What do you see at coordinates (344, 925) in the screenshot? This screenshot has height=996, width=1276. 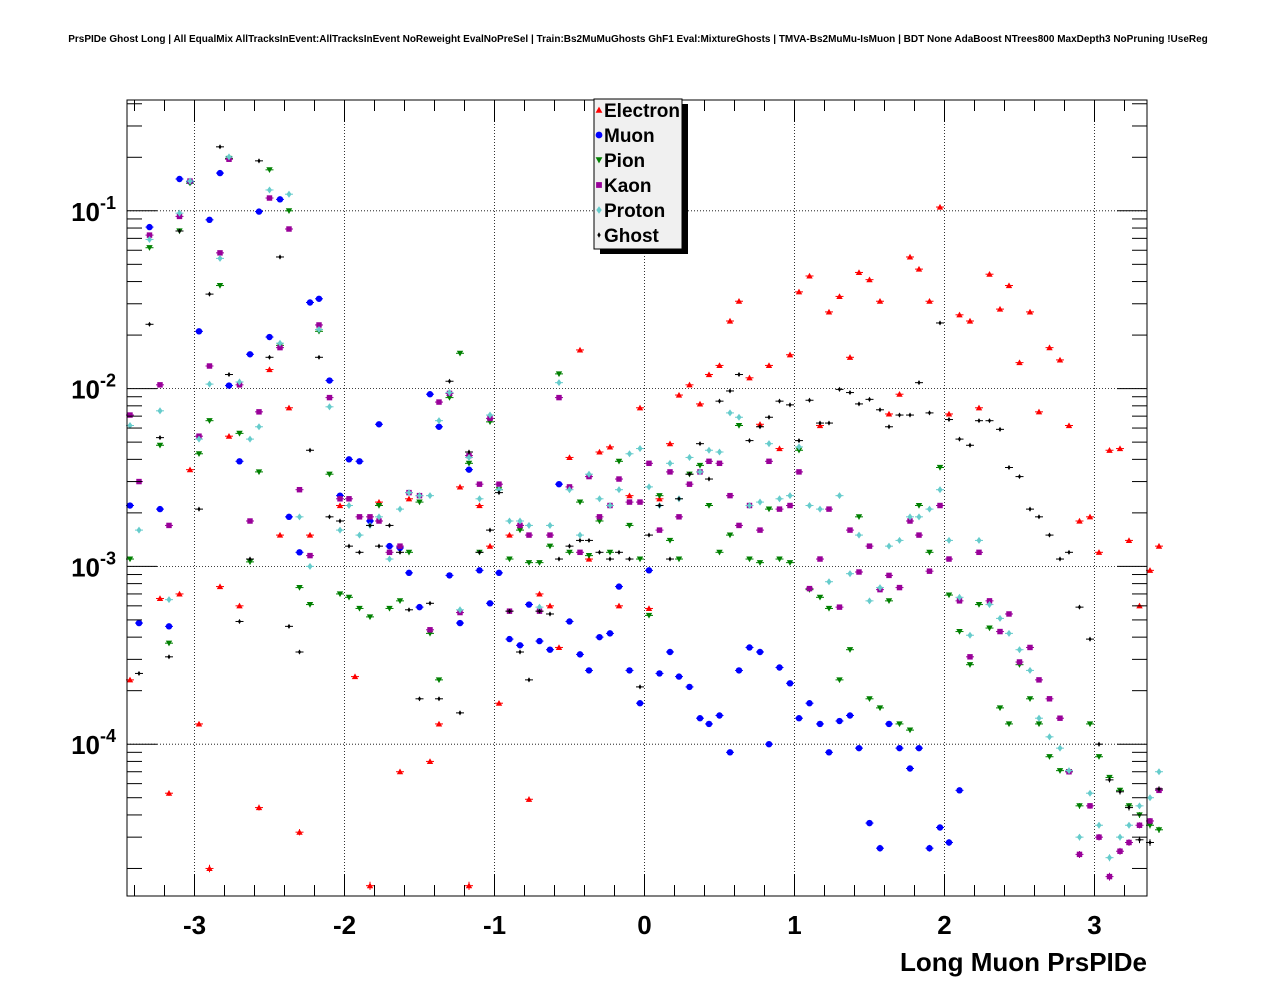 I see `x-tick-label: -2` at bounding box center [344, 925].